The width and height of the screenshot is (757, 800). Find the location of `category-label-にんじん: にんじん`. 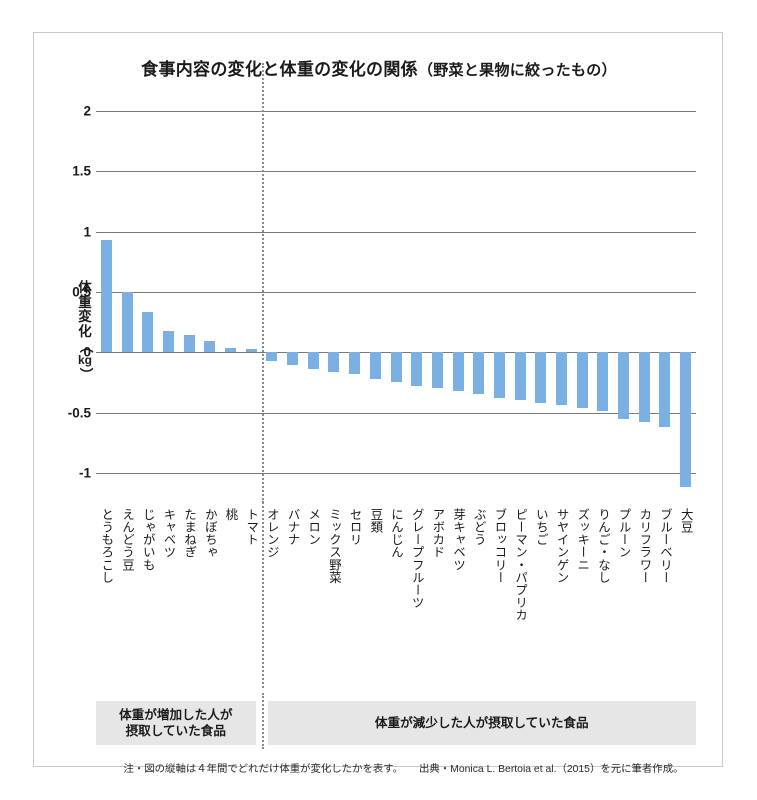

category-label-にんじん: にんじん is located at coordinates (396, 533).